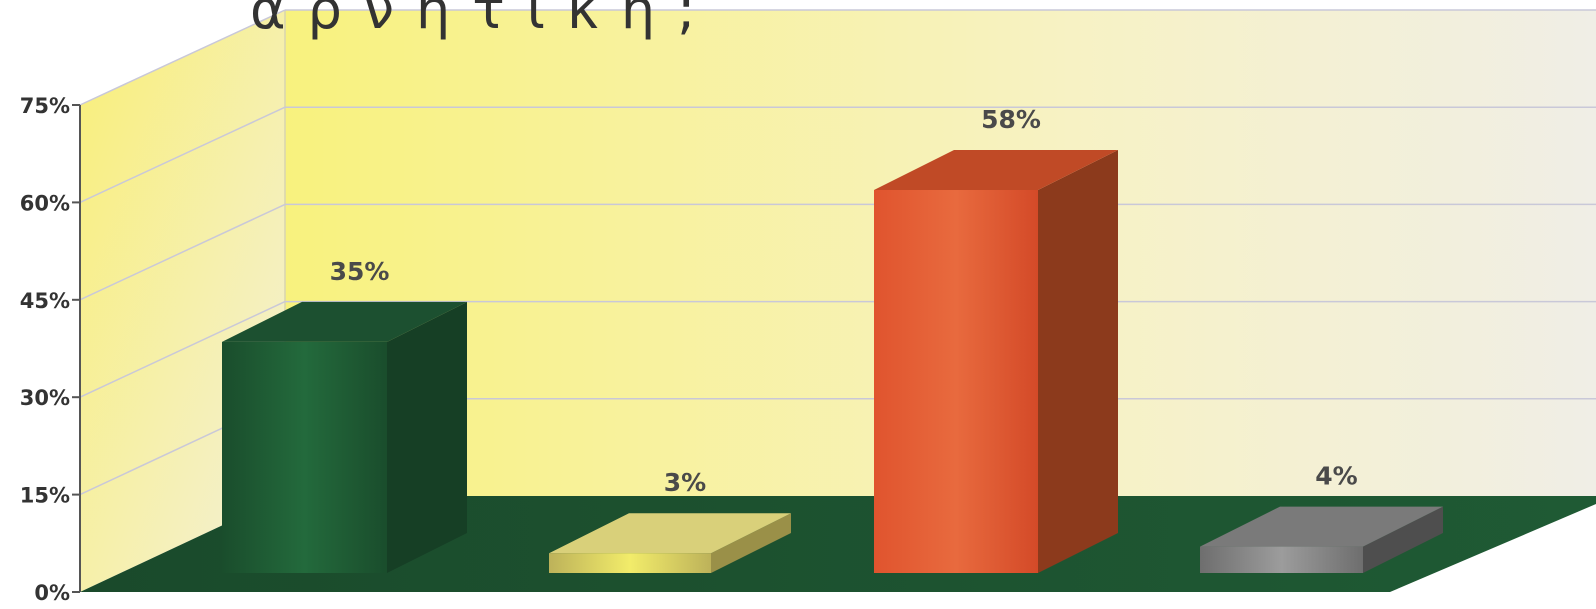 The width and height of the screenshot is (1596, 609). Describe the element at coordinates (45, 496) in the screenshot. I see `y-tick-label-1: 15%` at that location.